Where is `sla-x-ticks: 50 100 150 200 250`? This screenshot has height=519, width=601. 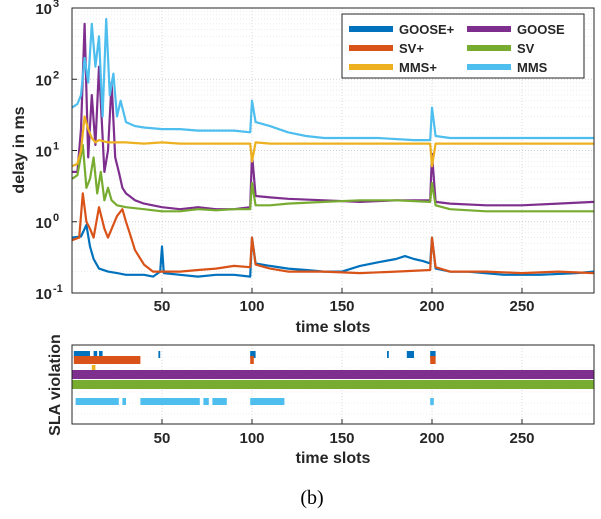 sla-x-ticks: 50 100 150 200 250 is located at coordinates (344, 433).